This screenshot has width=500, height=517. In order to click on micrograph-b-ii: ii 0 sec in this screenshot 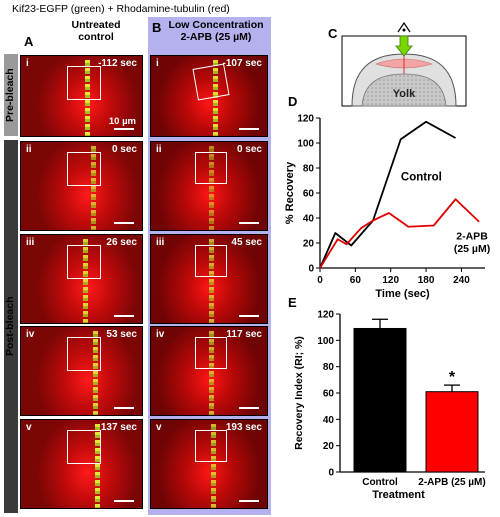, I will do `click(209, 186)`.